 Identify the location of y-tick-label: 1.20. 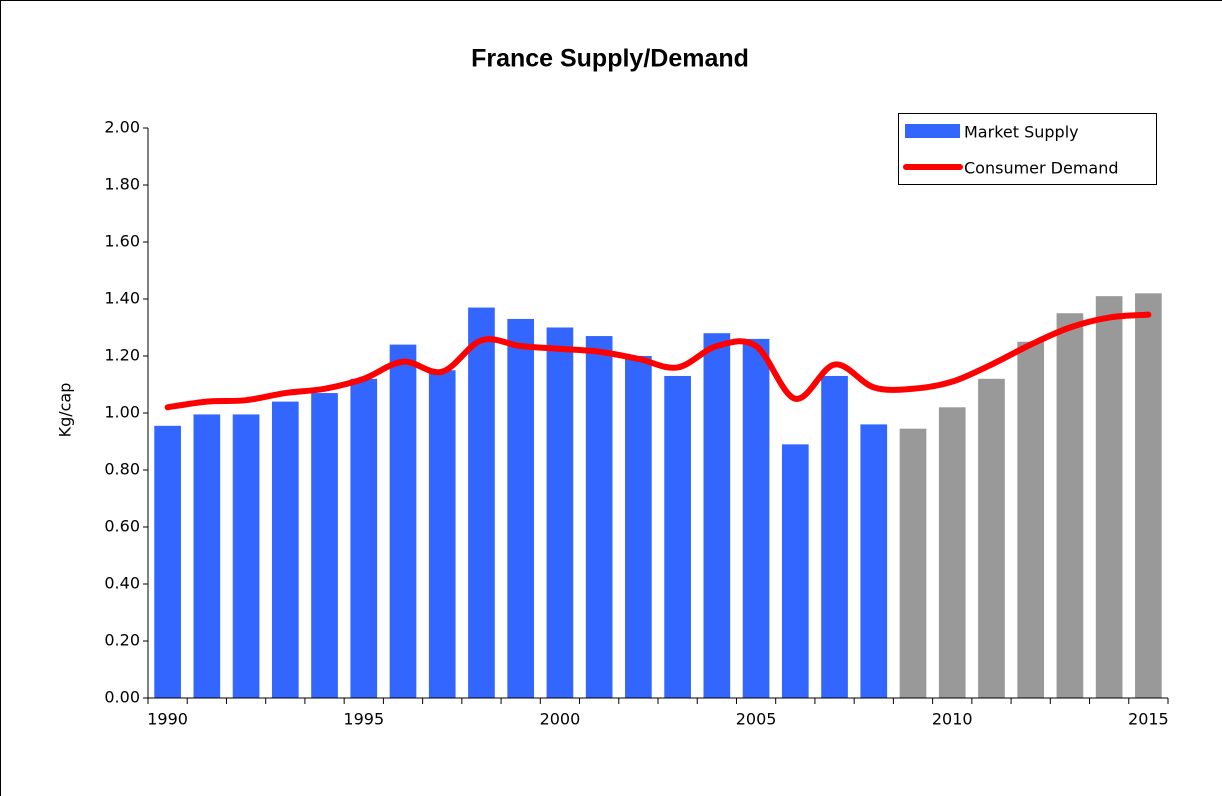
(122, 355).